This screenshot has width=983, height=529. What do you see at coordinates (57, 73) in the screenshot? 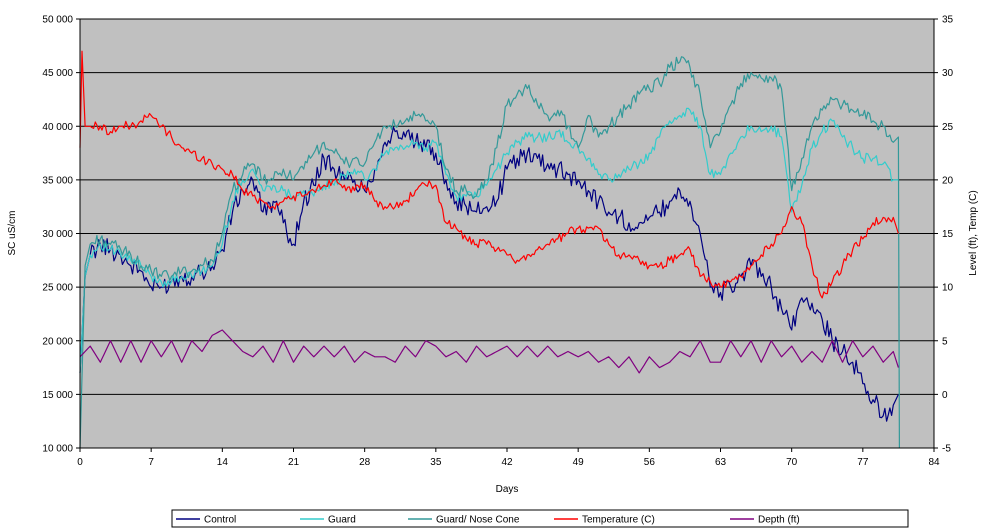
I see `y-tick-label-left: 45 000` at bounding box center [57, 73].